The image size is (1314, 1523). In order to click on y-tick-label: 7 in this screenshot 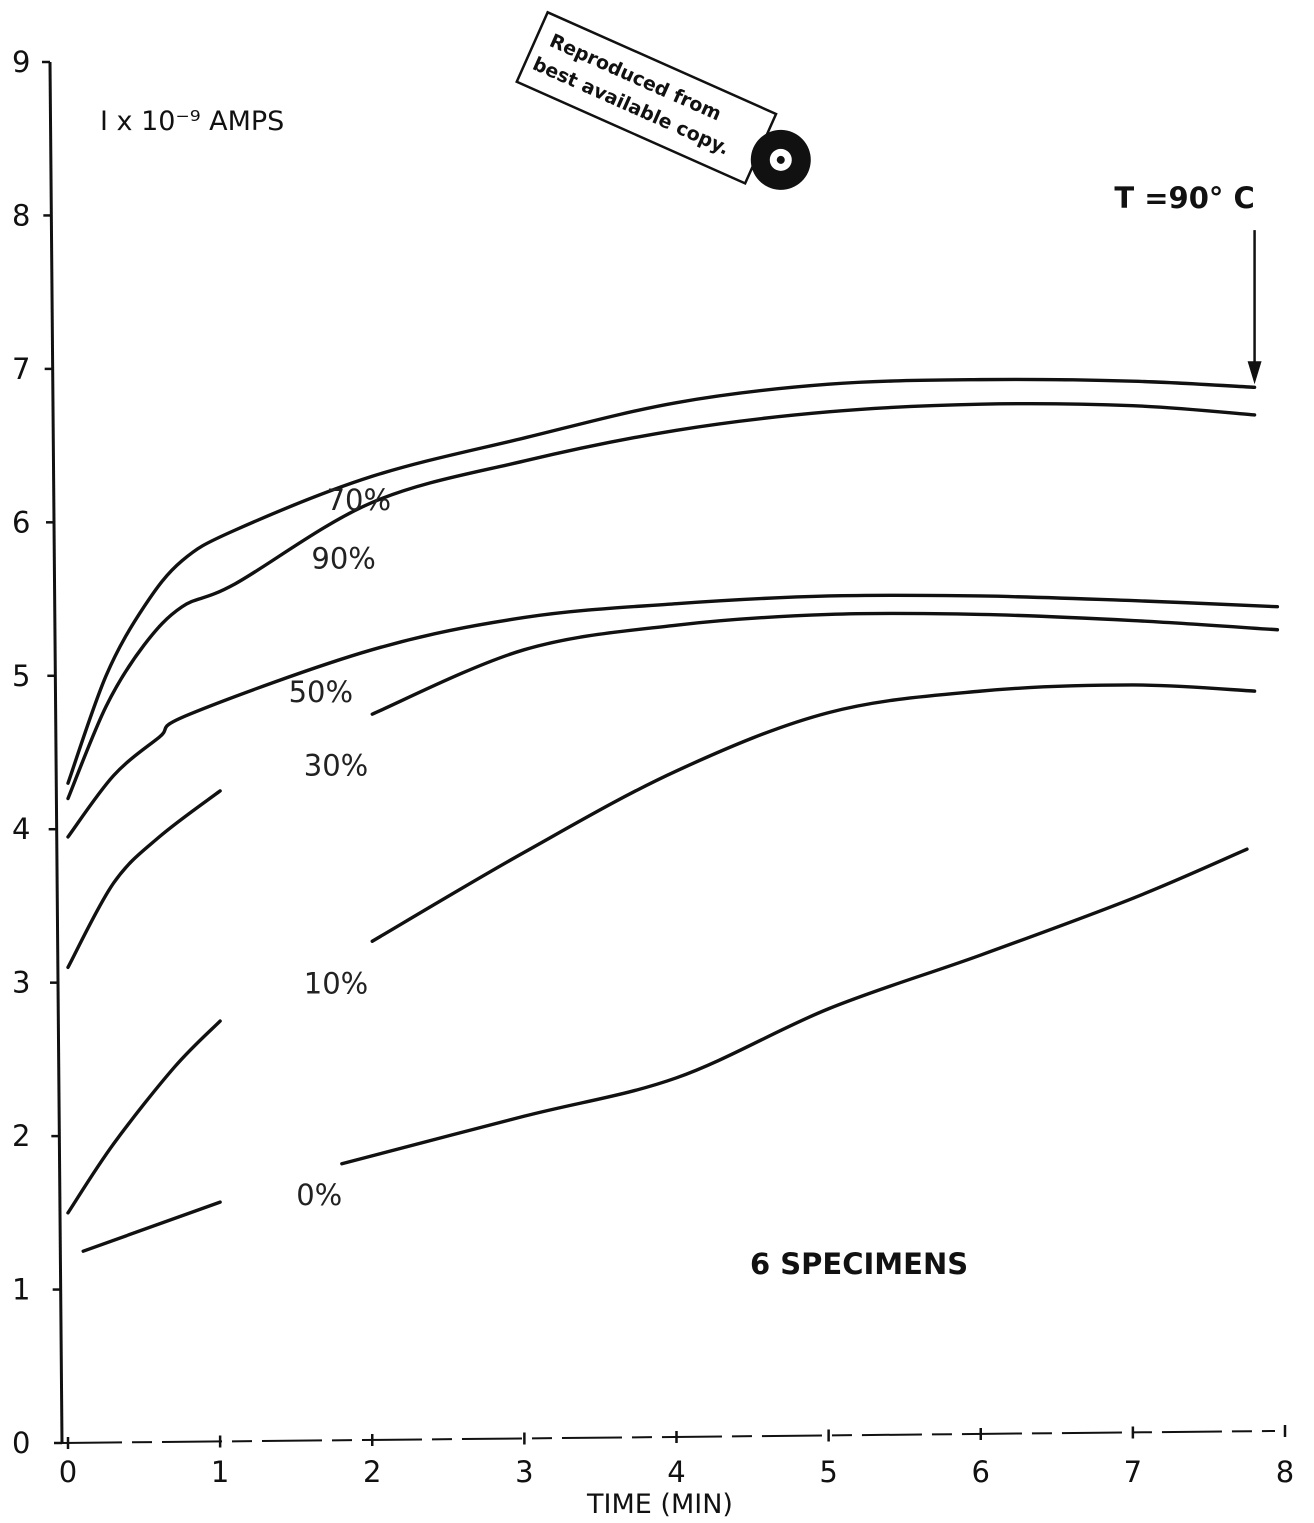, I will do `click(21, 369)`.